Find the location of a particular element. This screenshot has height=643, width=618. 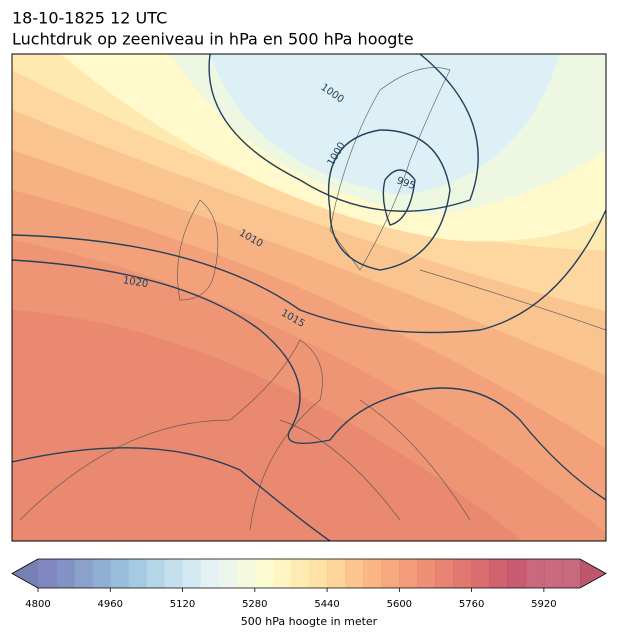

isobar-label: 1020 is located at coordinates (135, 282).